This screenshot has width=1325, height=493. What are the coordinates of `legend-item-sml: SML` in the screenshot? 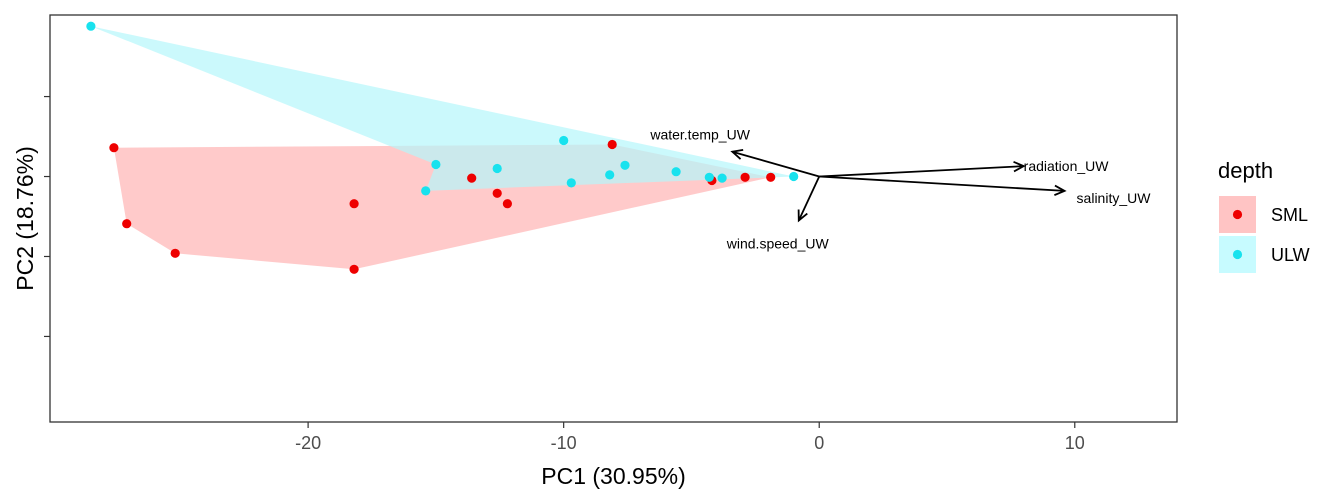 It's located at (1263, 214).